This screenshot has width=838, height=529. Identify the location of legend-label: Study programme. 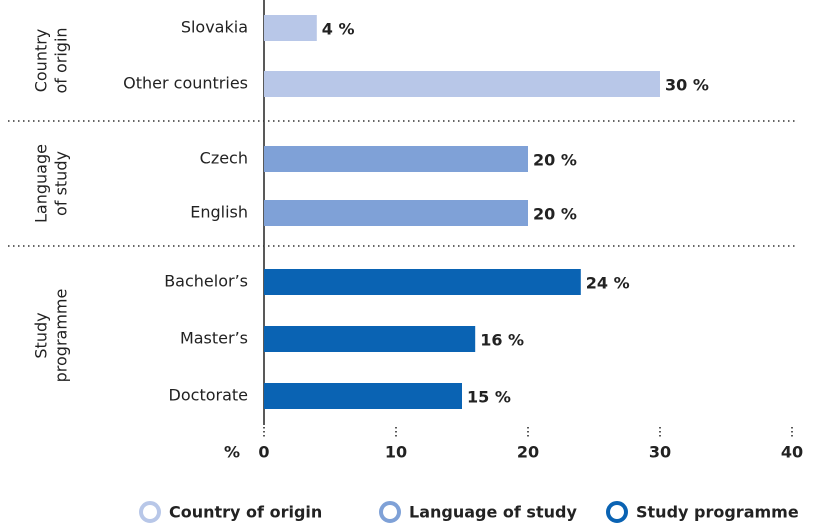
(717, 512).